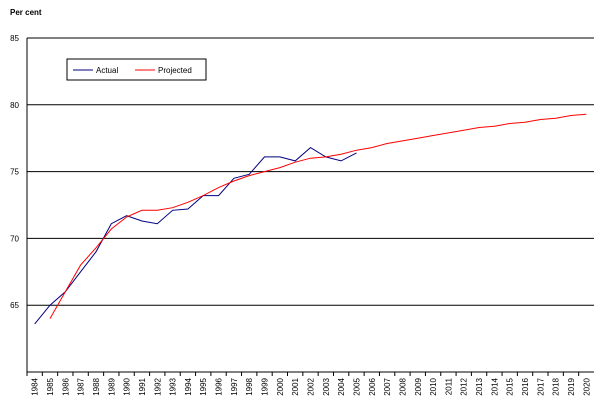  What do you see at coordinates (203, 386) in the screenshot?
I see `x-tick-label: 1995` at bounding box center [203, 386].